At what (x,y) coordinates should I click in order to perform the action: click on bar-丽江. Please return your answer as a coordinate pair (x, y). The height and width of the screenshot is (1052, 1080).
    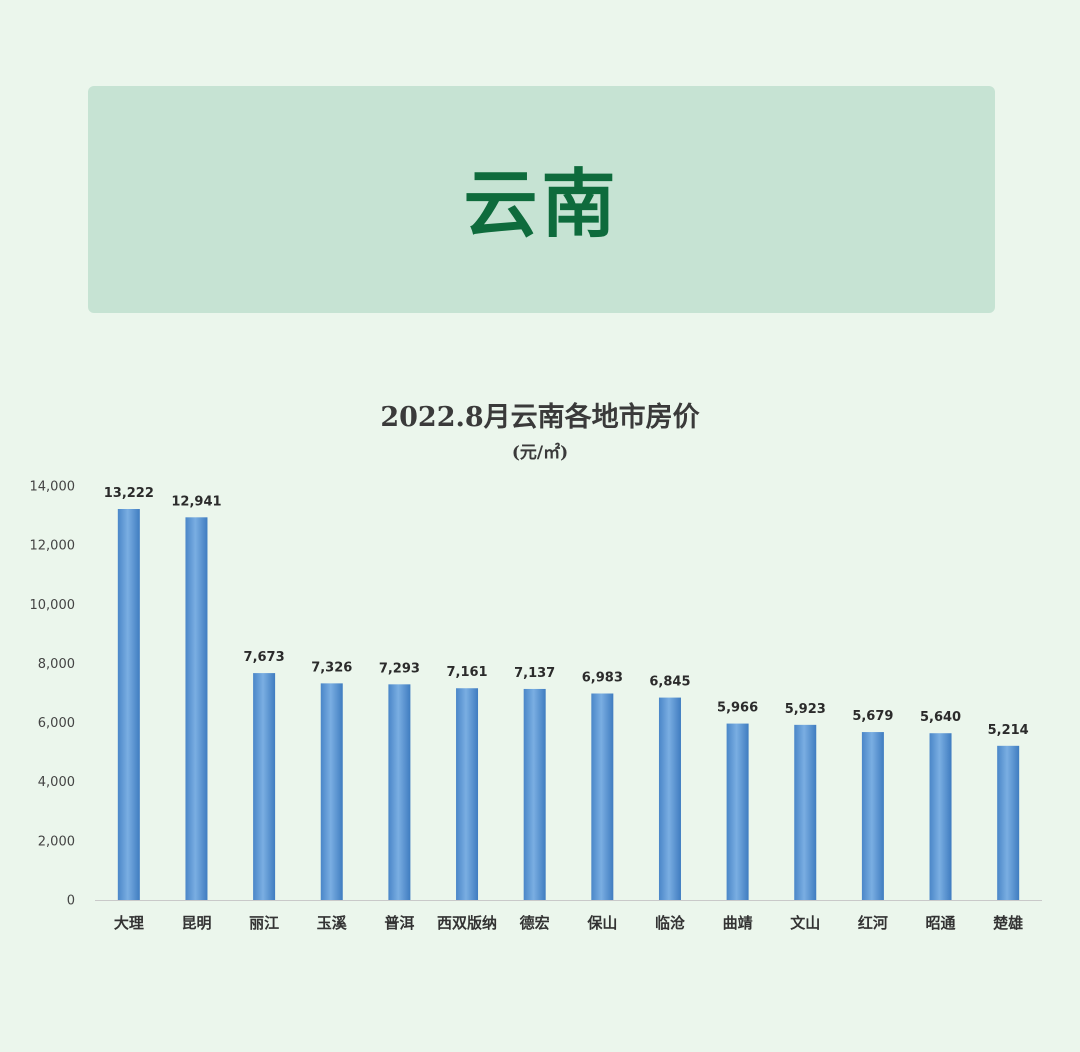
    Looking at the image, I should click on (264, 786).